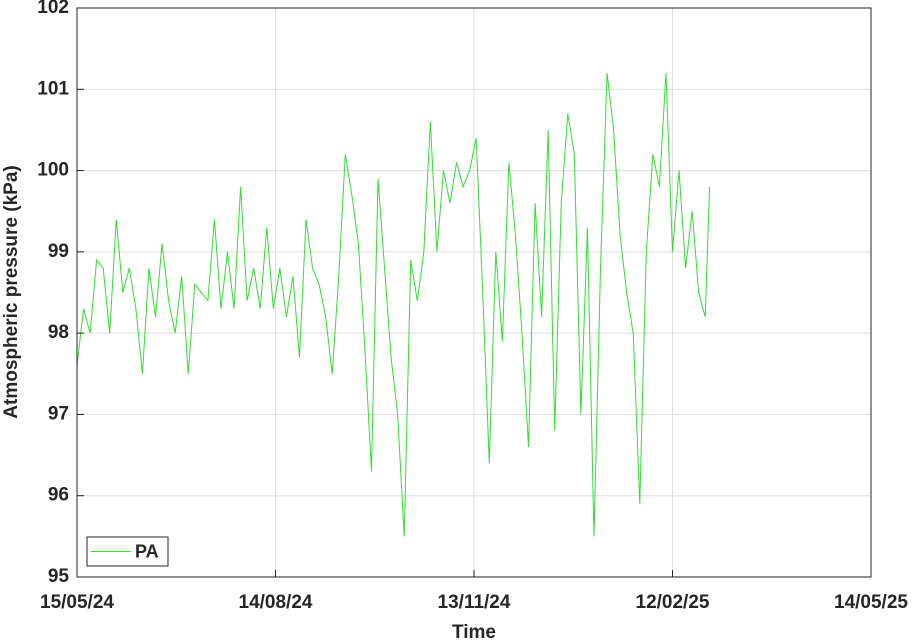 Image resolution: width=918 pixels, height=644 pixels. Describe the element at coordinates (474, 602) in the screenshot. I see `x-tick-label: 13/11/24` at that location.